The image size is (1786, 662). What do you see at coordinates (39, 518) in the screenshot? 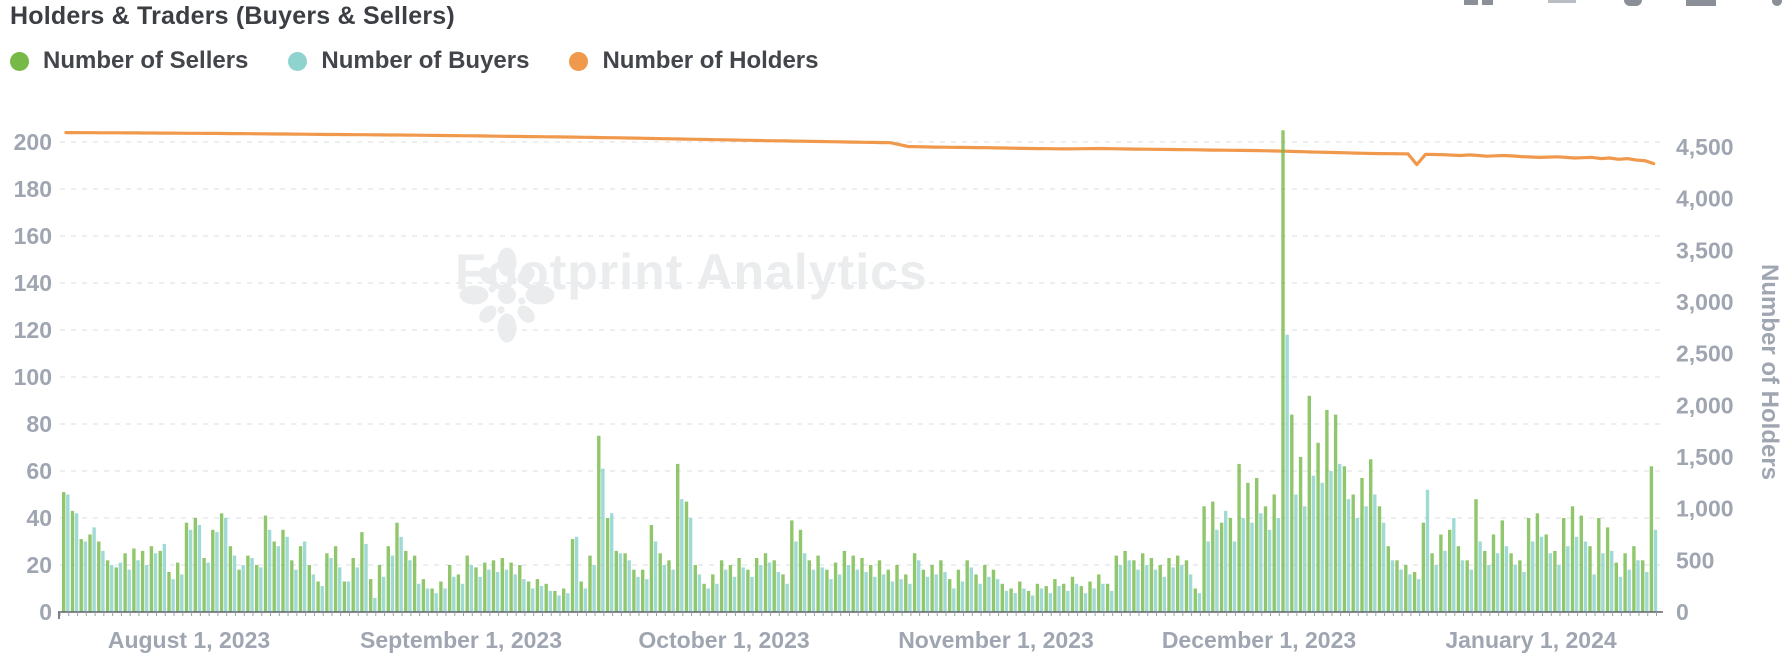
I see `y-left-tick-label: 40` at bounding box center [39, 518].